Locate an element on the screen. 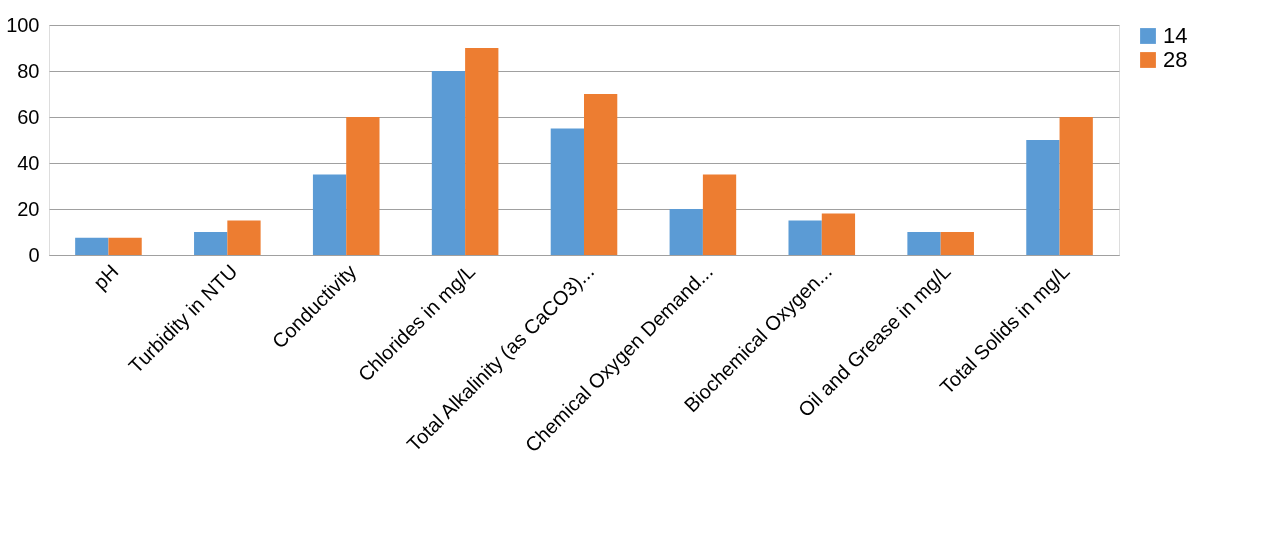 Image resolution: width=1275 pixels, height=536 pixels. y-tick-label: 40 is located at coordinates (28, 162).